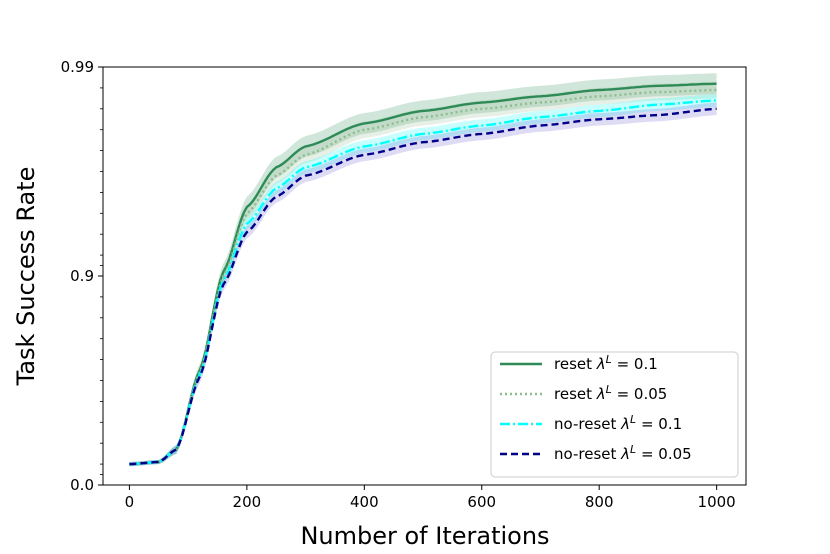 The width and height of the screenshot is (830, 554). Describe the element at coordinates (606, 363) in the screenshot. I see `legend-label-1: reset λL = 0.1` at that location.